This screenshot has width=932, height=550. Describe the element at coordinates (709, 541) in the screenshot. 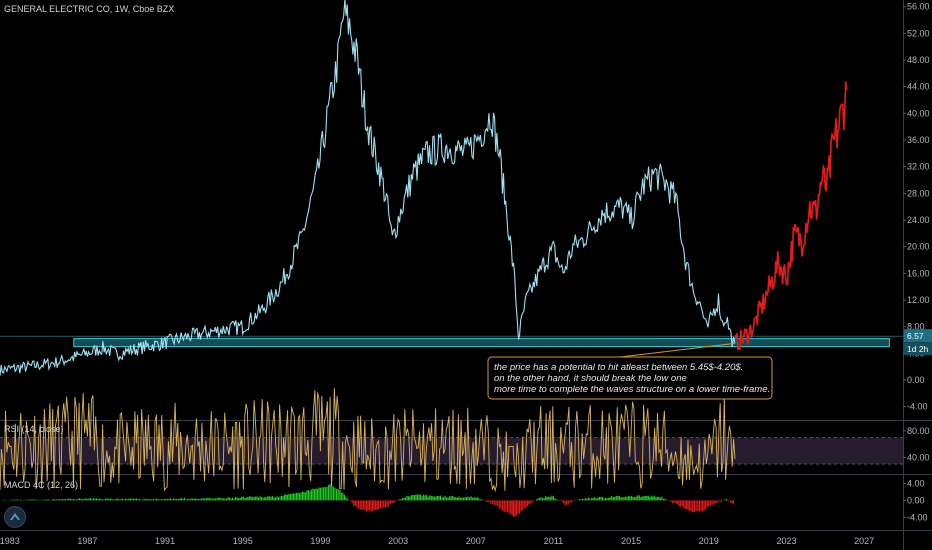

I see `x-tick-label: 2019` at that location.